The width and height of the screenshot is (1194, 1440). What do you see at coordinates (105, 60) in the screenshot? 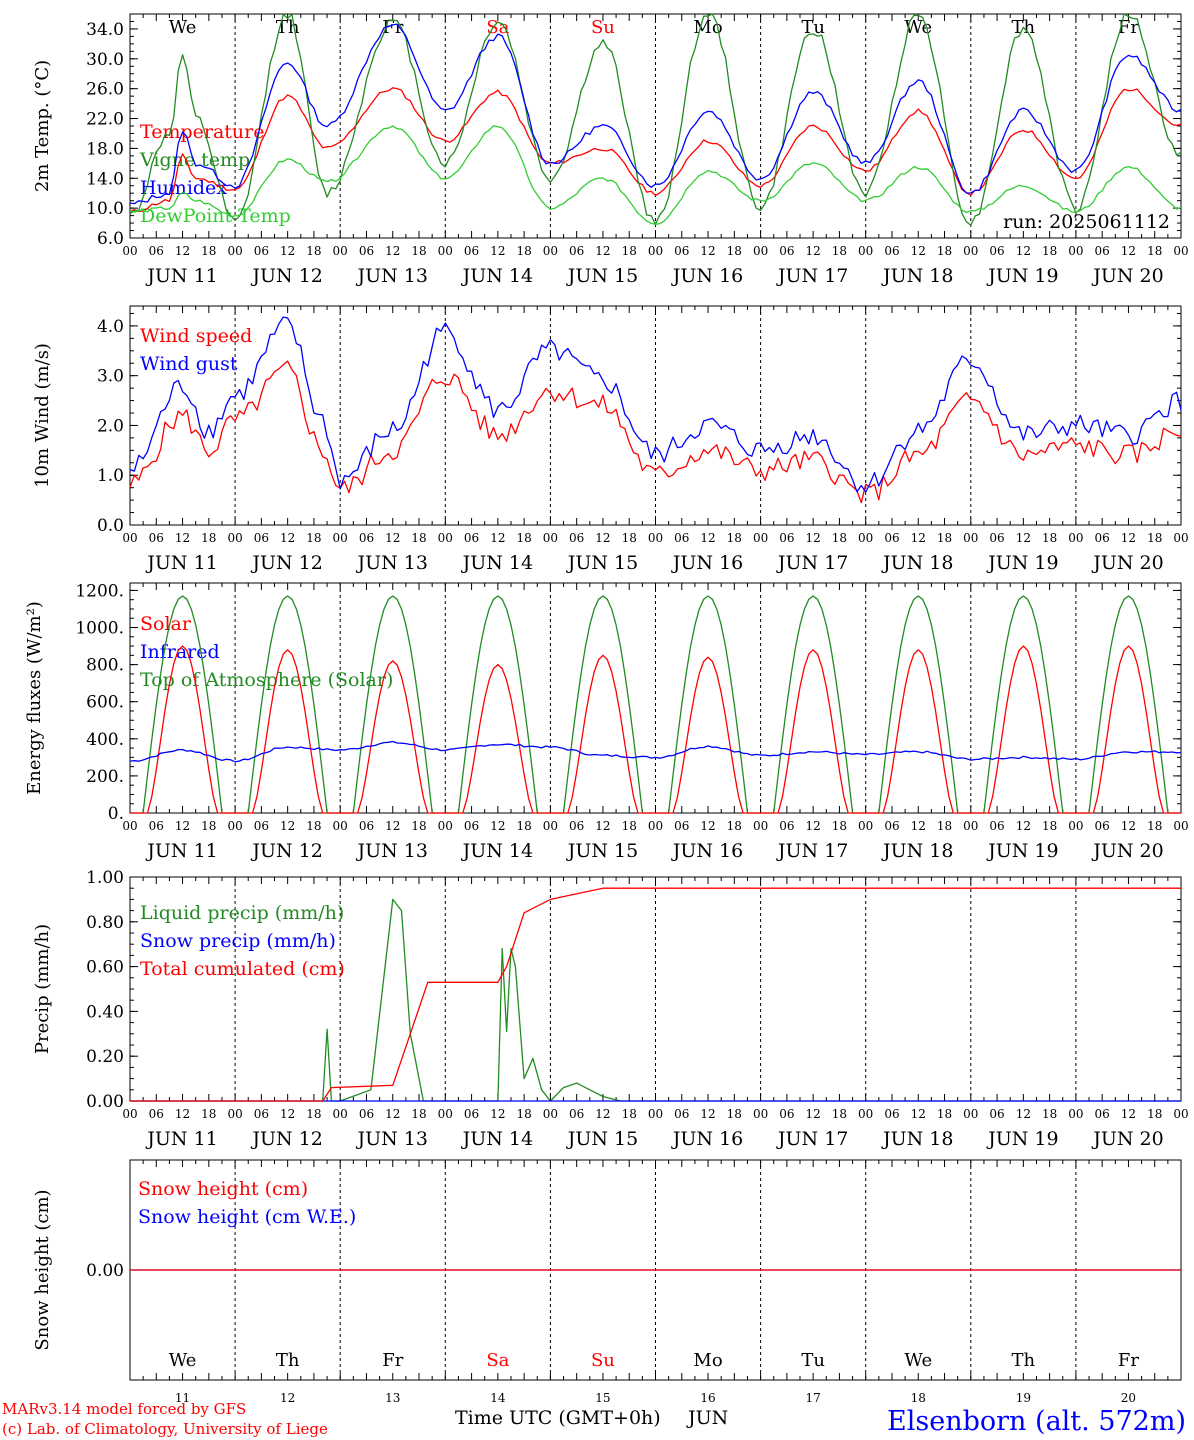
I see `y-tick-label: 30.0` at bounding box center [105, 60].